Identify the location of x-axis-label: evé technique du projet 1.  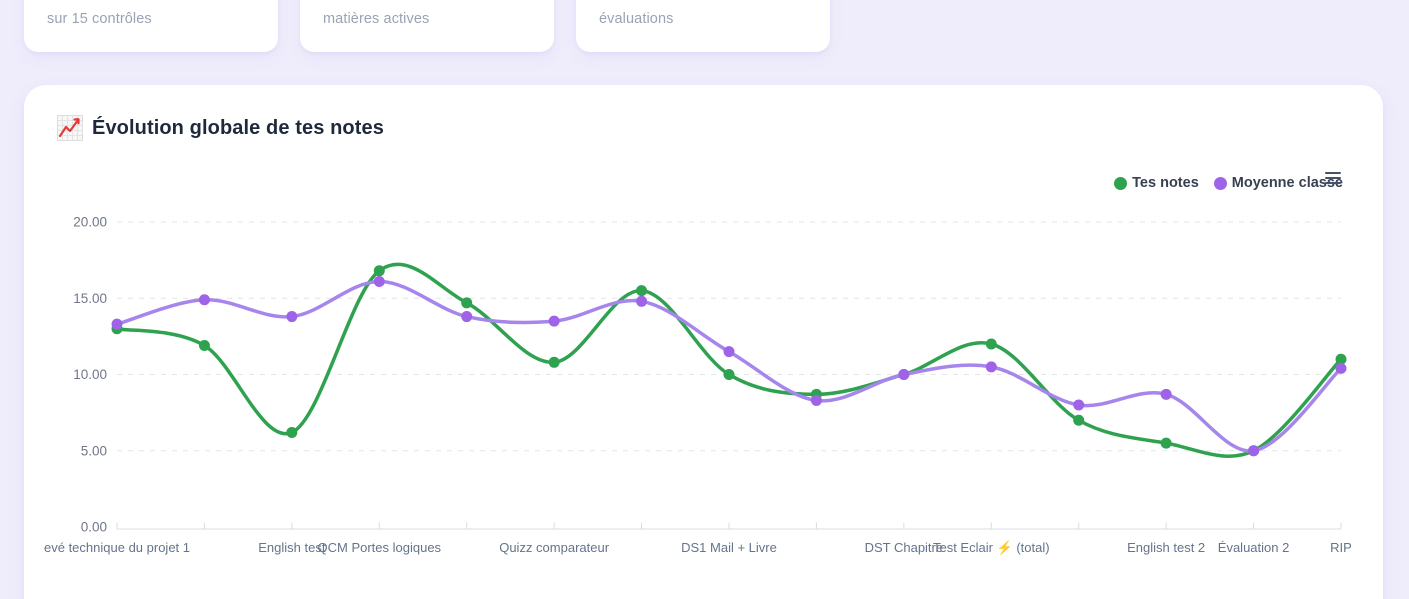
(117, 547).